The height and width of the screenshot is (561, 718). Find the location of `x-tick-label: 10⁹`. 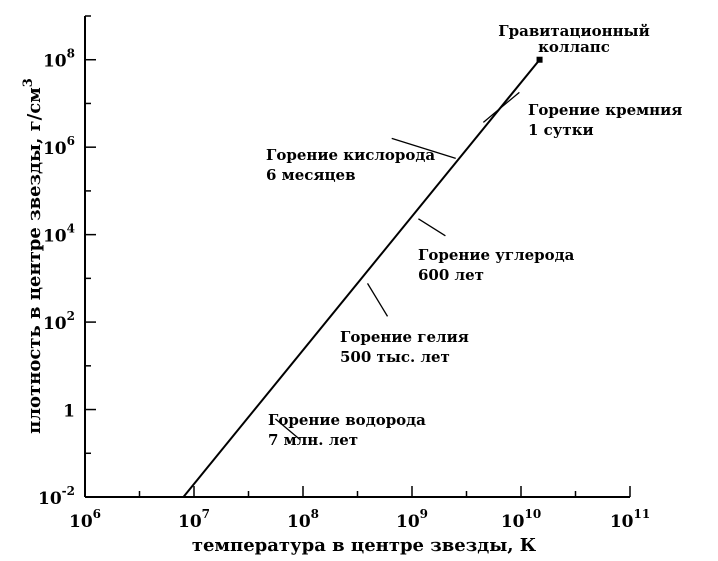

x-tick-label: 10⁹ is located at coordinates (412, 519).